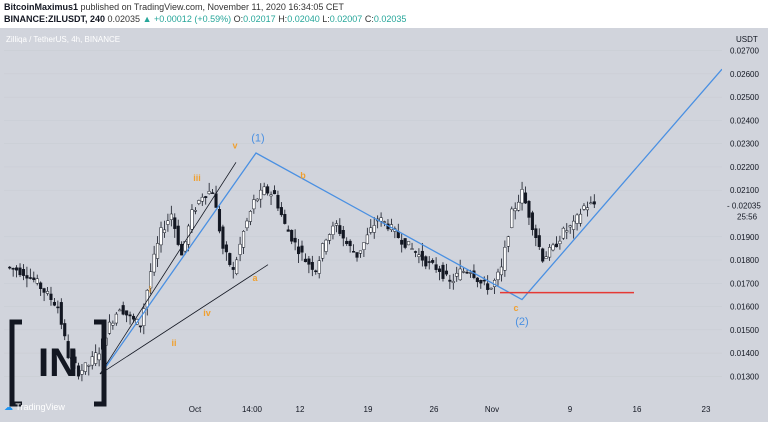 This screenshot has width=768, height=422. What do you see at coordinates (521, 322) in the screenshot?
I see `wave-label-blue: (2)` at bounding box center [521, 322].